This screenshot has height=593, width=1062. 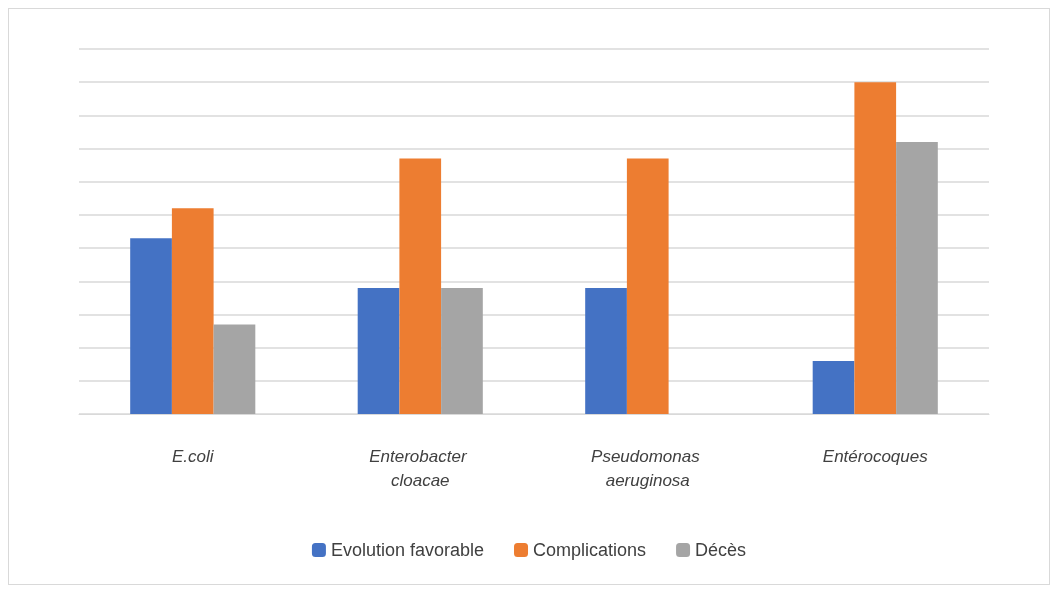 What do you see at coordinates (420, 468) in the screenshot?
I see `x-tick-label: Enterobacter cloacae` at bounding box center [420, 468].